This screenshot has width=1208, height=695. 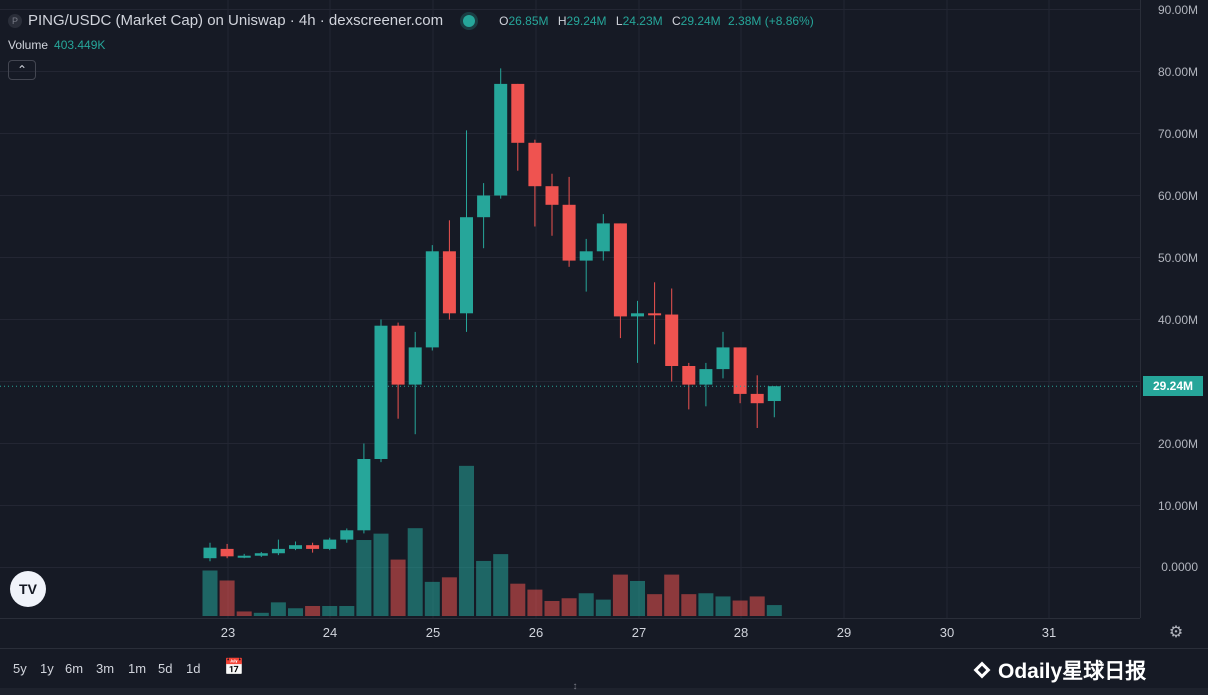 What do you see at coordinates (570, 633) in the screenshot?
I see `time-axis: 23 24 25 26 27 28 29 30 31` at bounding box center [570, 633].